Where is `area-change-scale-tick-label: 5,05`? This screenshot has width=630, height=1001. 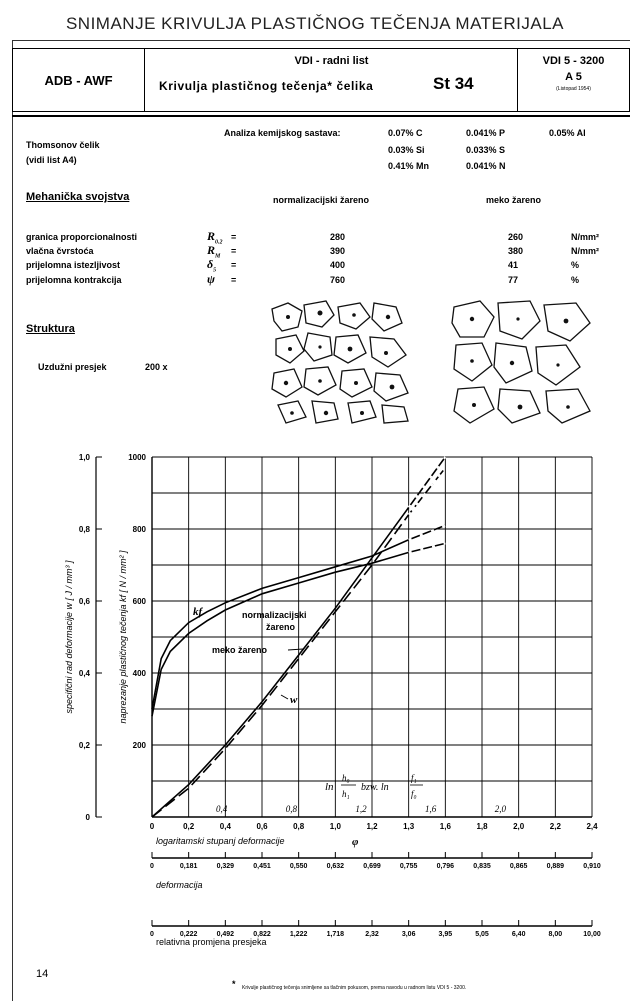
area-change-scale-tick-label: 5,05 is located at coordinates (482, 934).